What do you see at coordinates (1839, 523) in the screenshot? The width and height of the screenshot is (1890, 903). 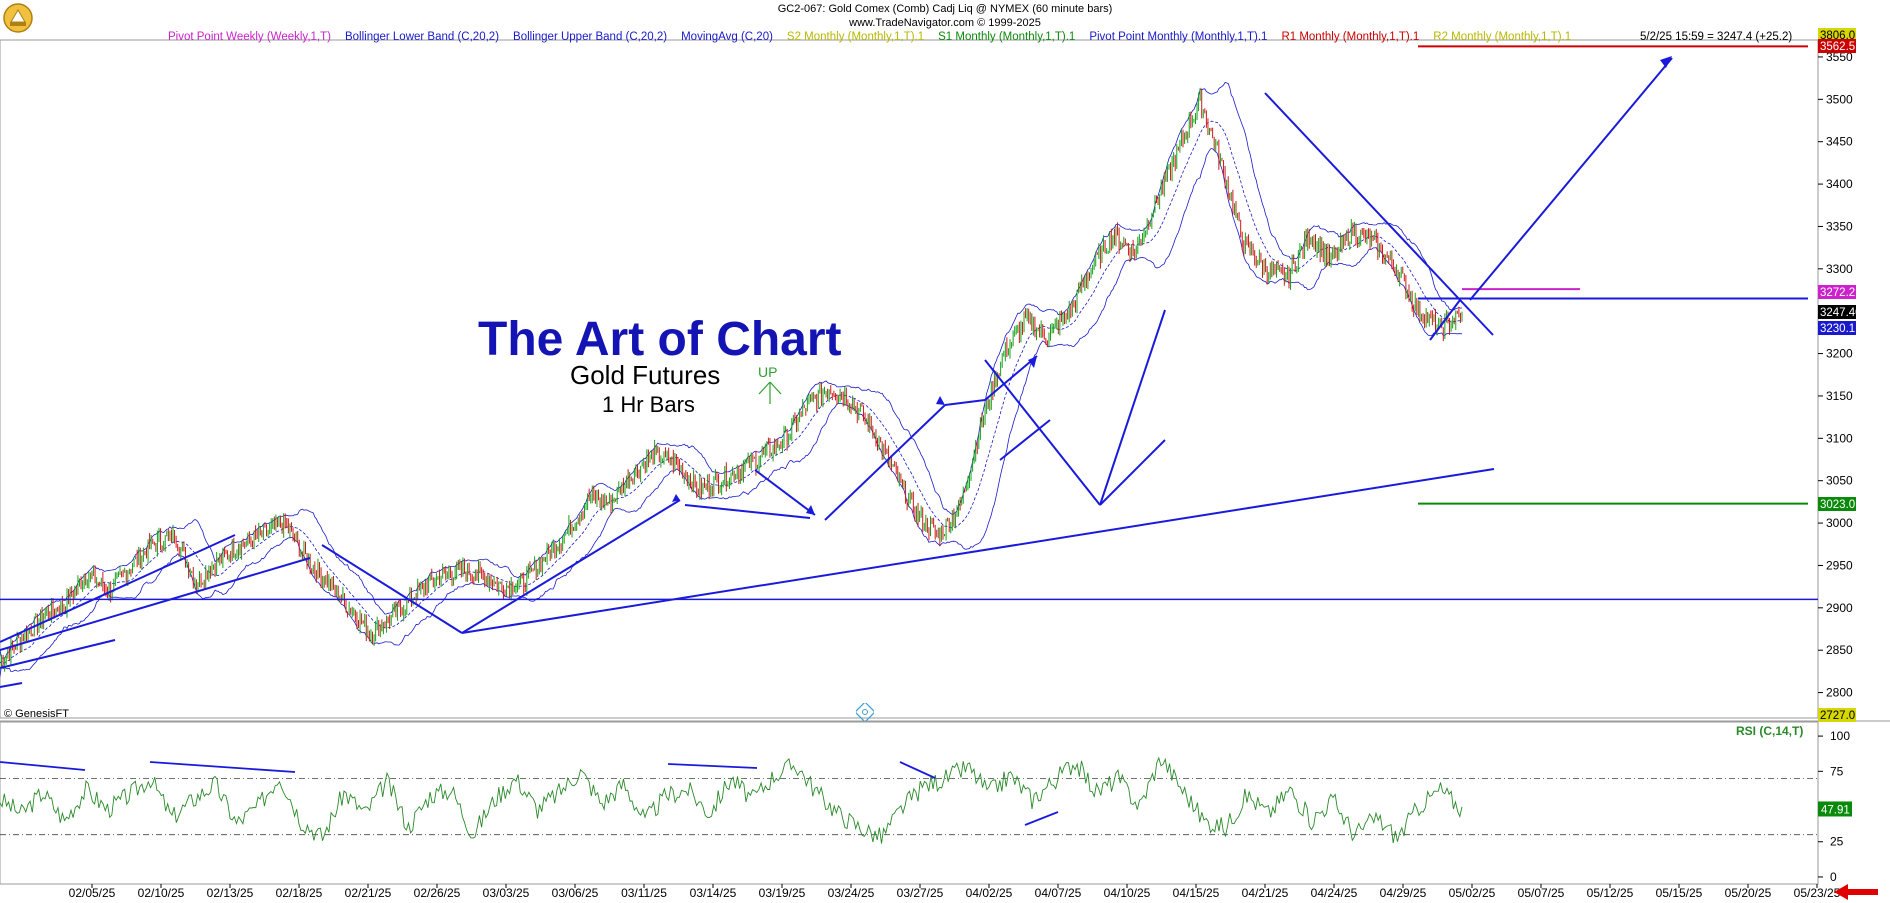 I see `price-tick-label-4: 3000` at bounding box center [1839, 523].